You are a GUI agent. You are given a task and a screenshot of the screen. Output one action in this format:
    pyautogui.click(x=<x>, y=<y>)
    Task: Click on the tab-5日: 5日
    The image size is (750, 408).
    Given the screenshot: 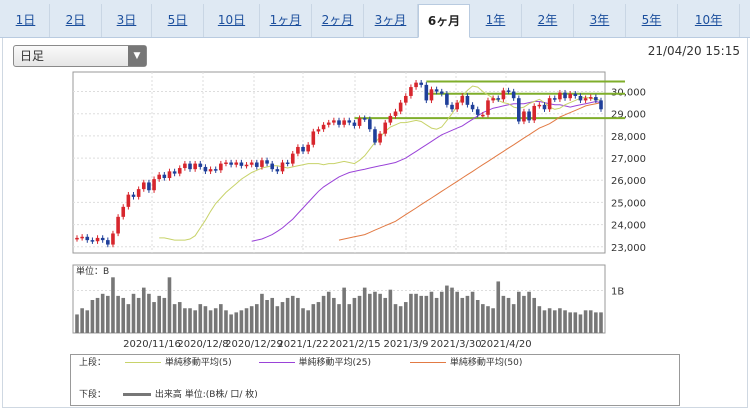 What is the action you would take?
    pyautogui.click(x=178, y=20)
    